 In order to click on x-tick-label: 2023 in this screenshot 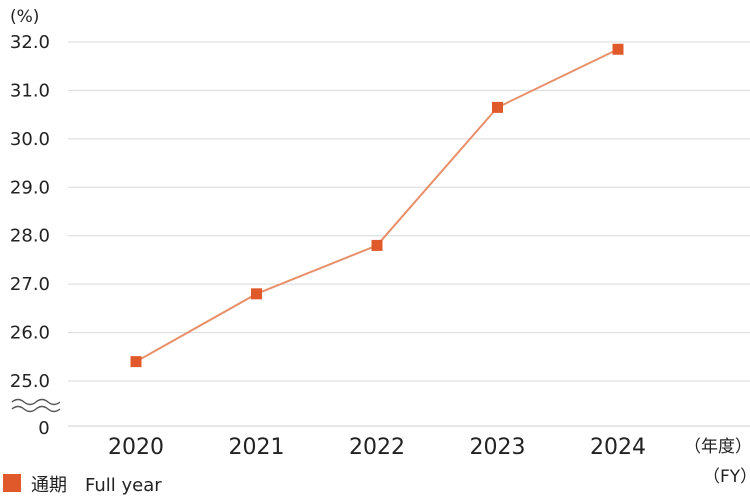, I will do `click(498, 447)`.